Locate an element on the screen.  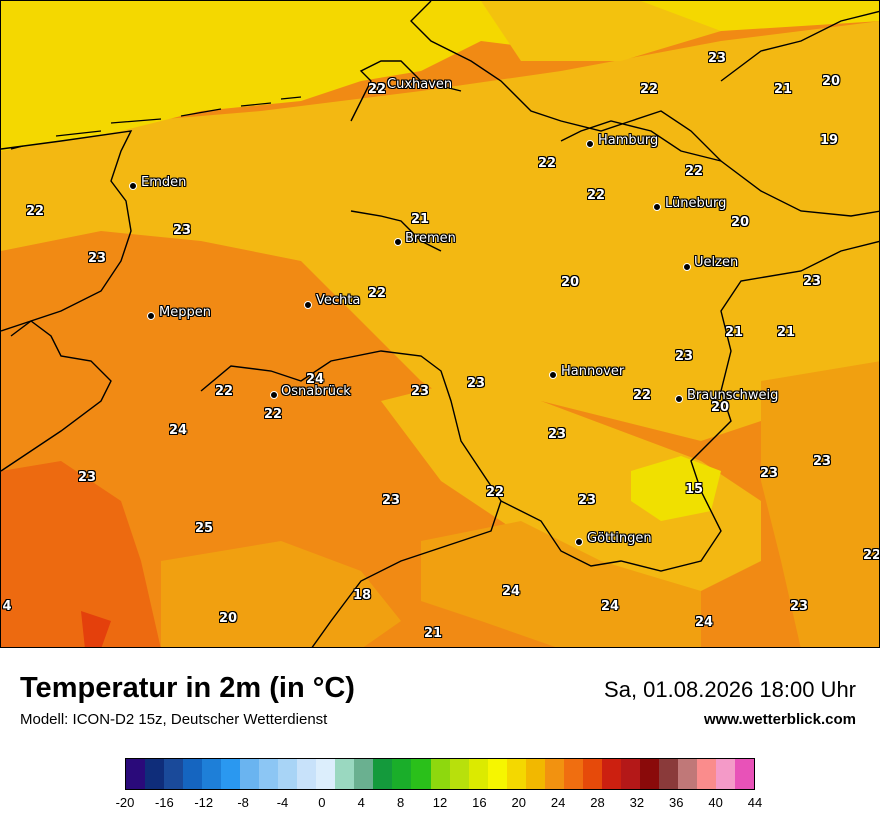
color-scale-tick-label: -8 is located at coordinates (243, 802).